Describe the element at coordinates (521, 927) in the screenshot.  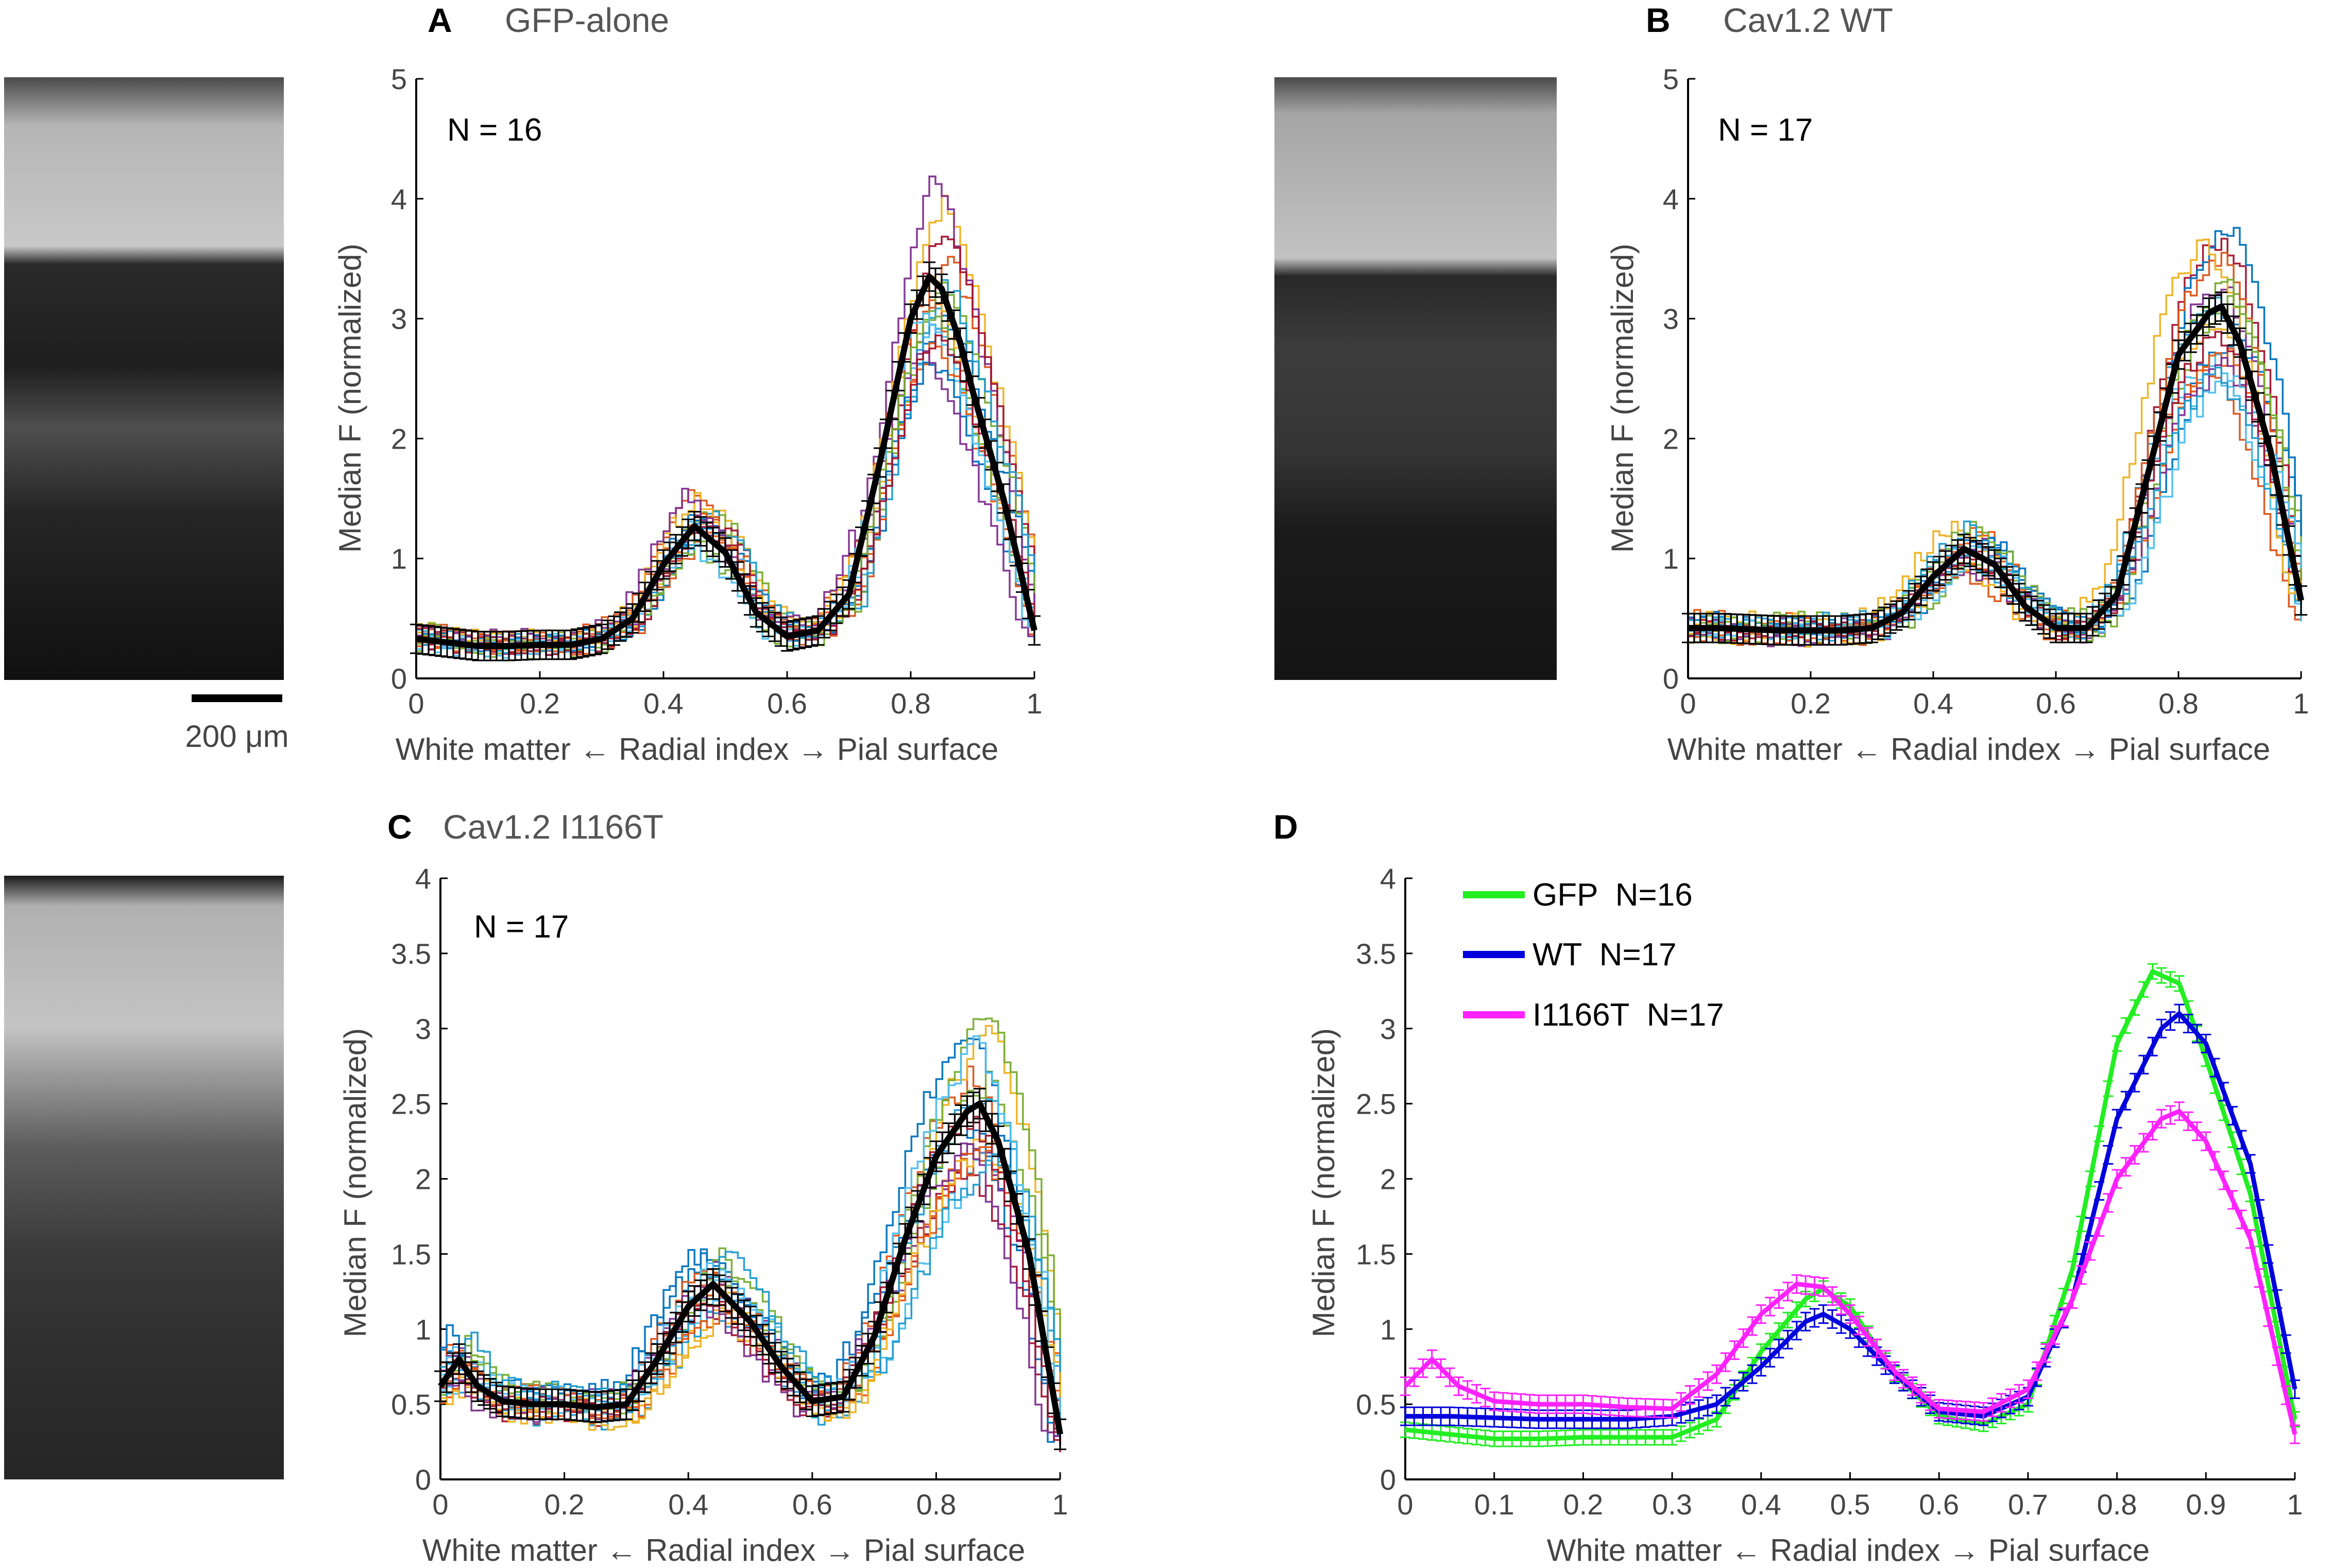
I see `panel-c-n-label: N = 17` at that location.